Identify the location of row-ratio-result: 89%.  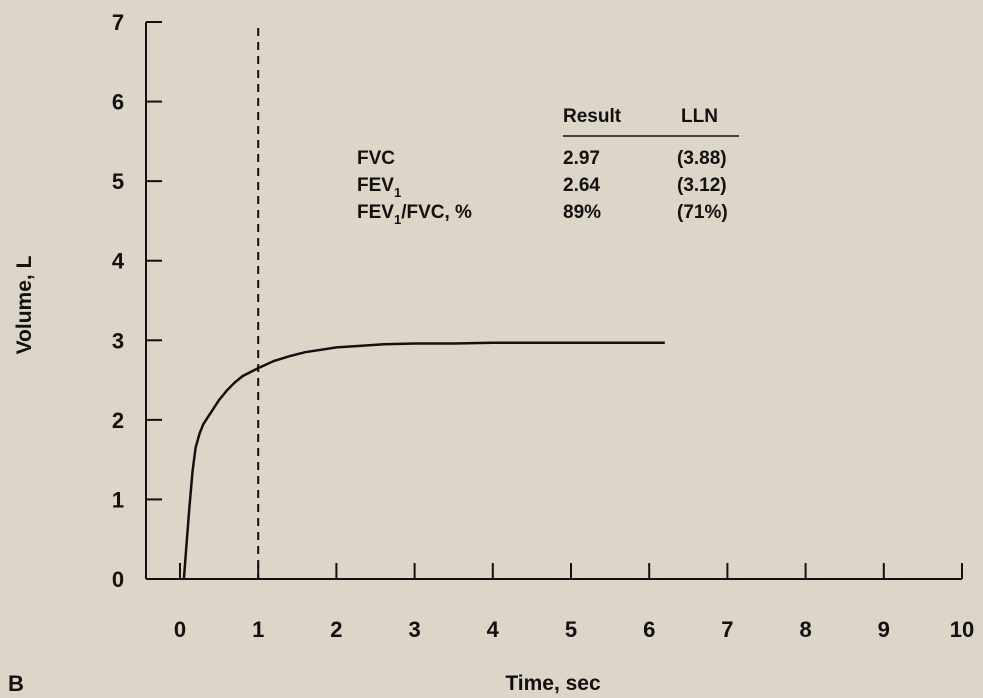
(582, 212).